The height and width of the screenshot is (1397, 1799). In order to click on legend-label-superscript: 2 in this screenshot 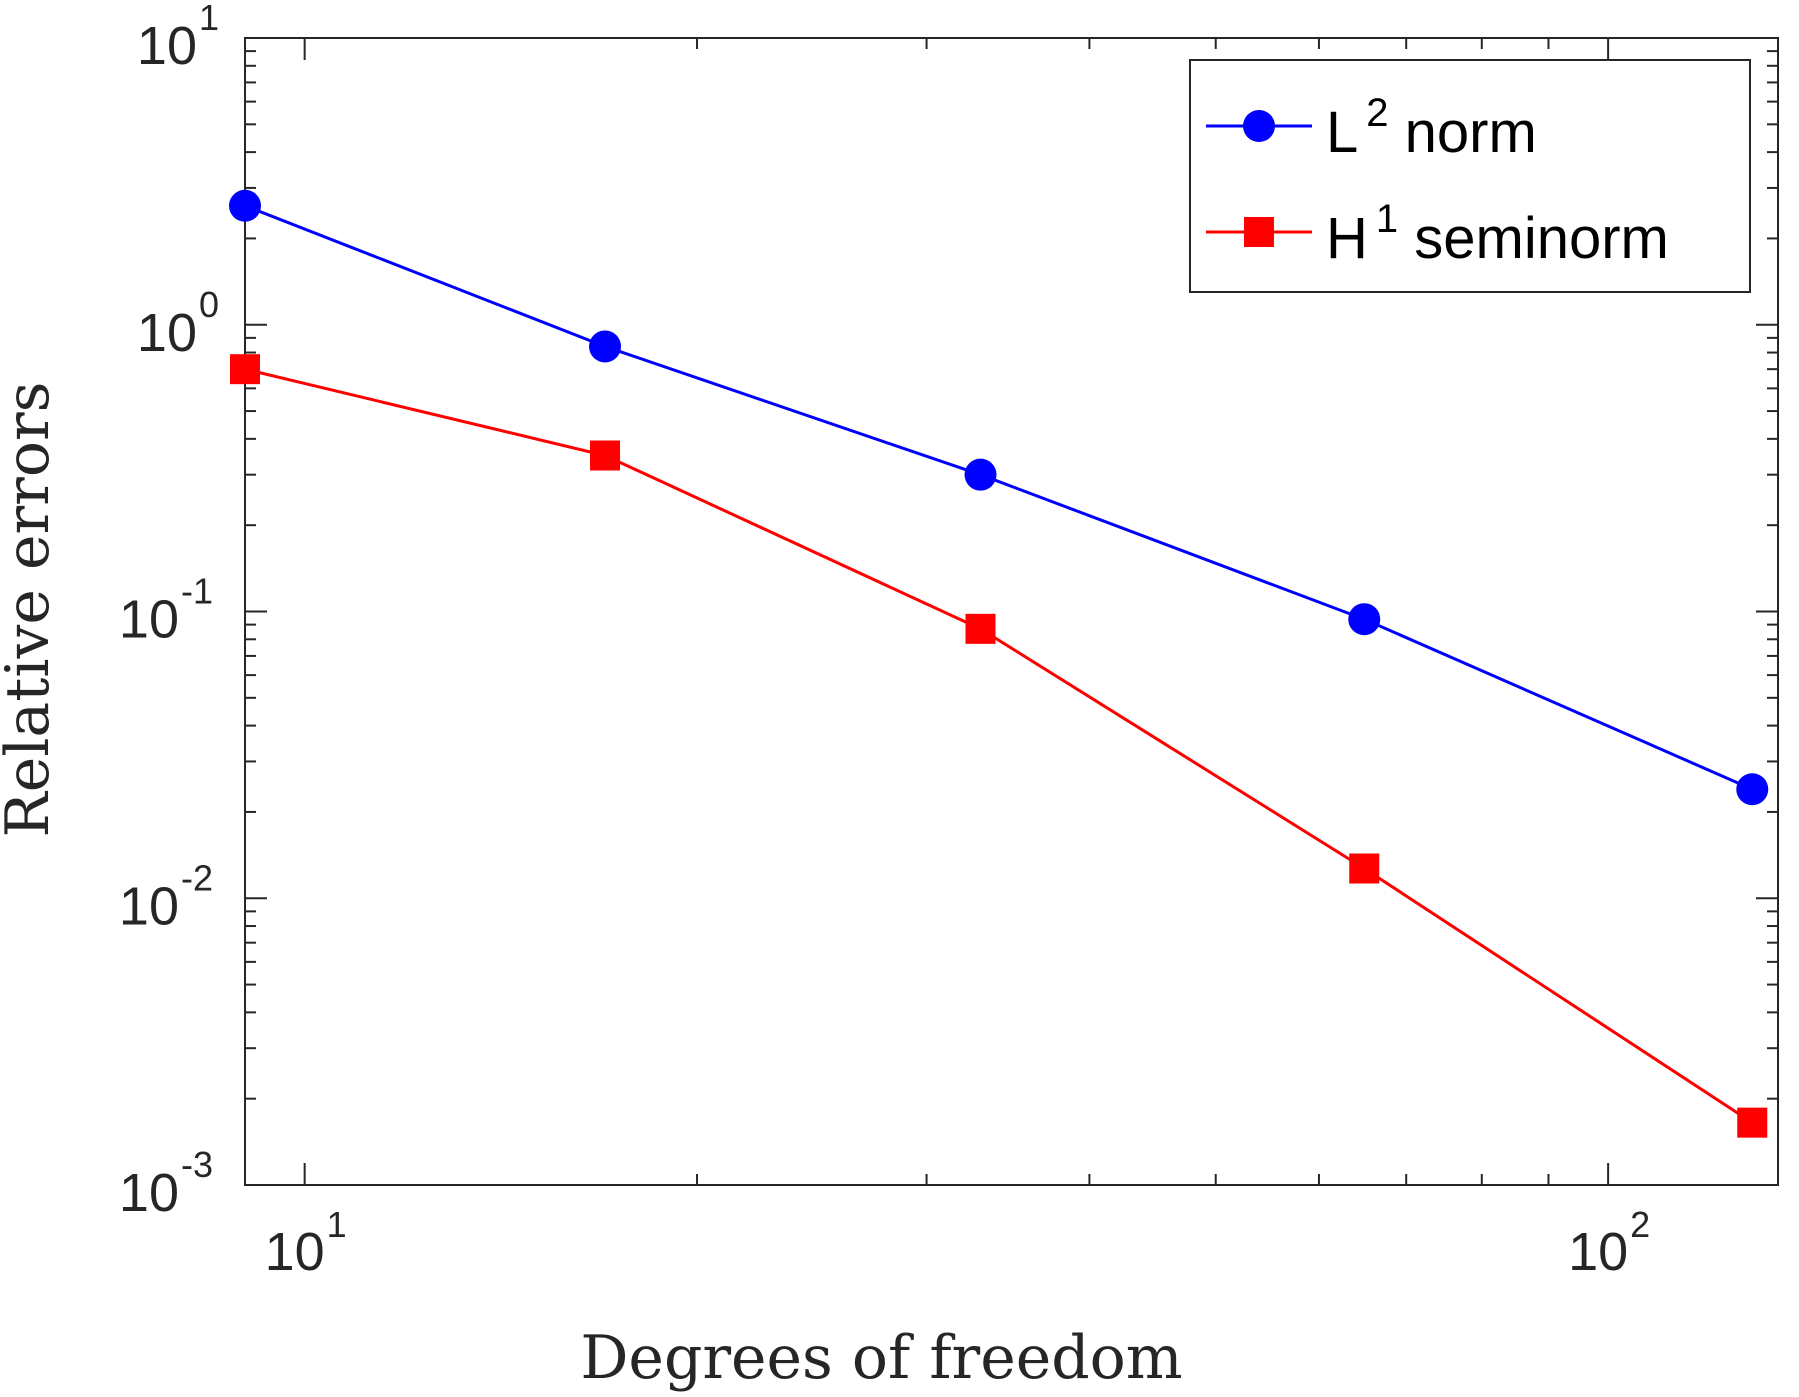, I will do `click(1377, 113)`.